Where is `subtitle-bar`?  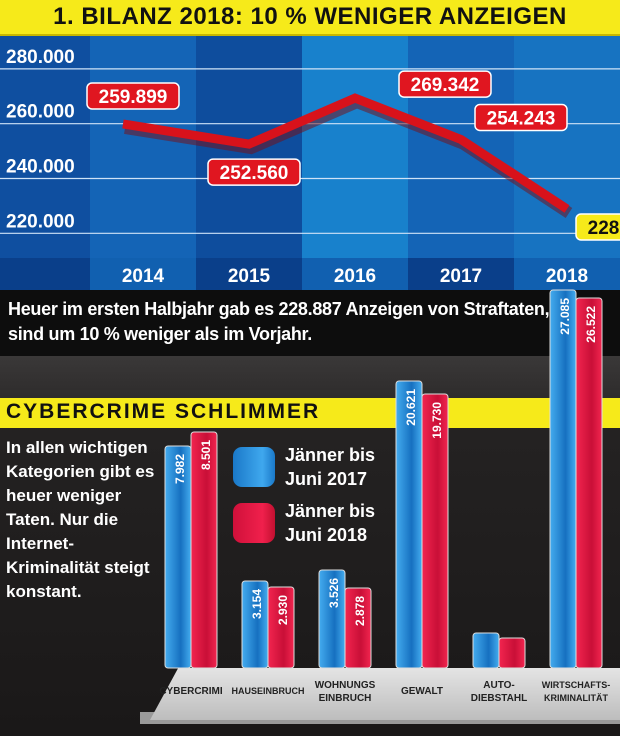
subtitle-bar is located at coordinates (310, 413).